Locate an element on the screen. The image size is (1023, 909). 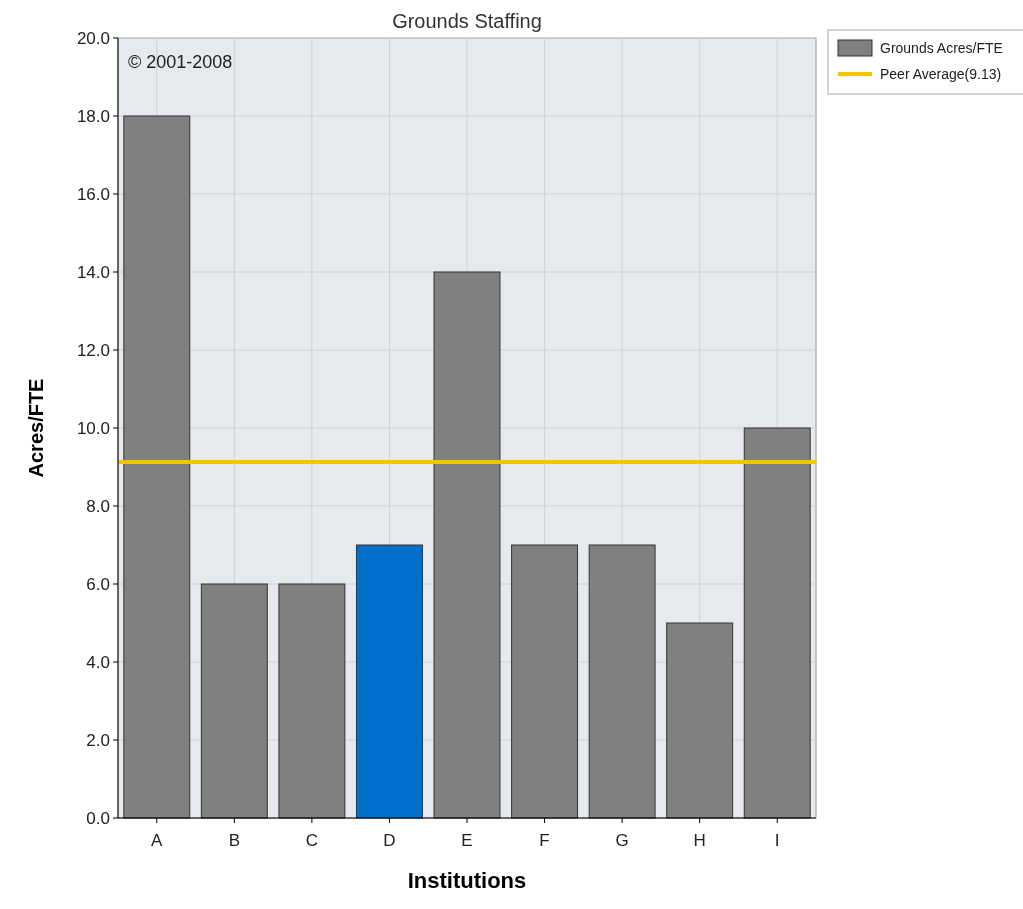
legend-label: Grounds Acres/FTE is located at coordinates (941, 47).